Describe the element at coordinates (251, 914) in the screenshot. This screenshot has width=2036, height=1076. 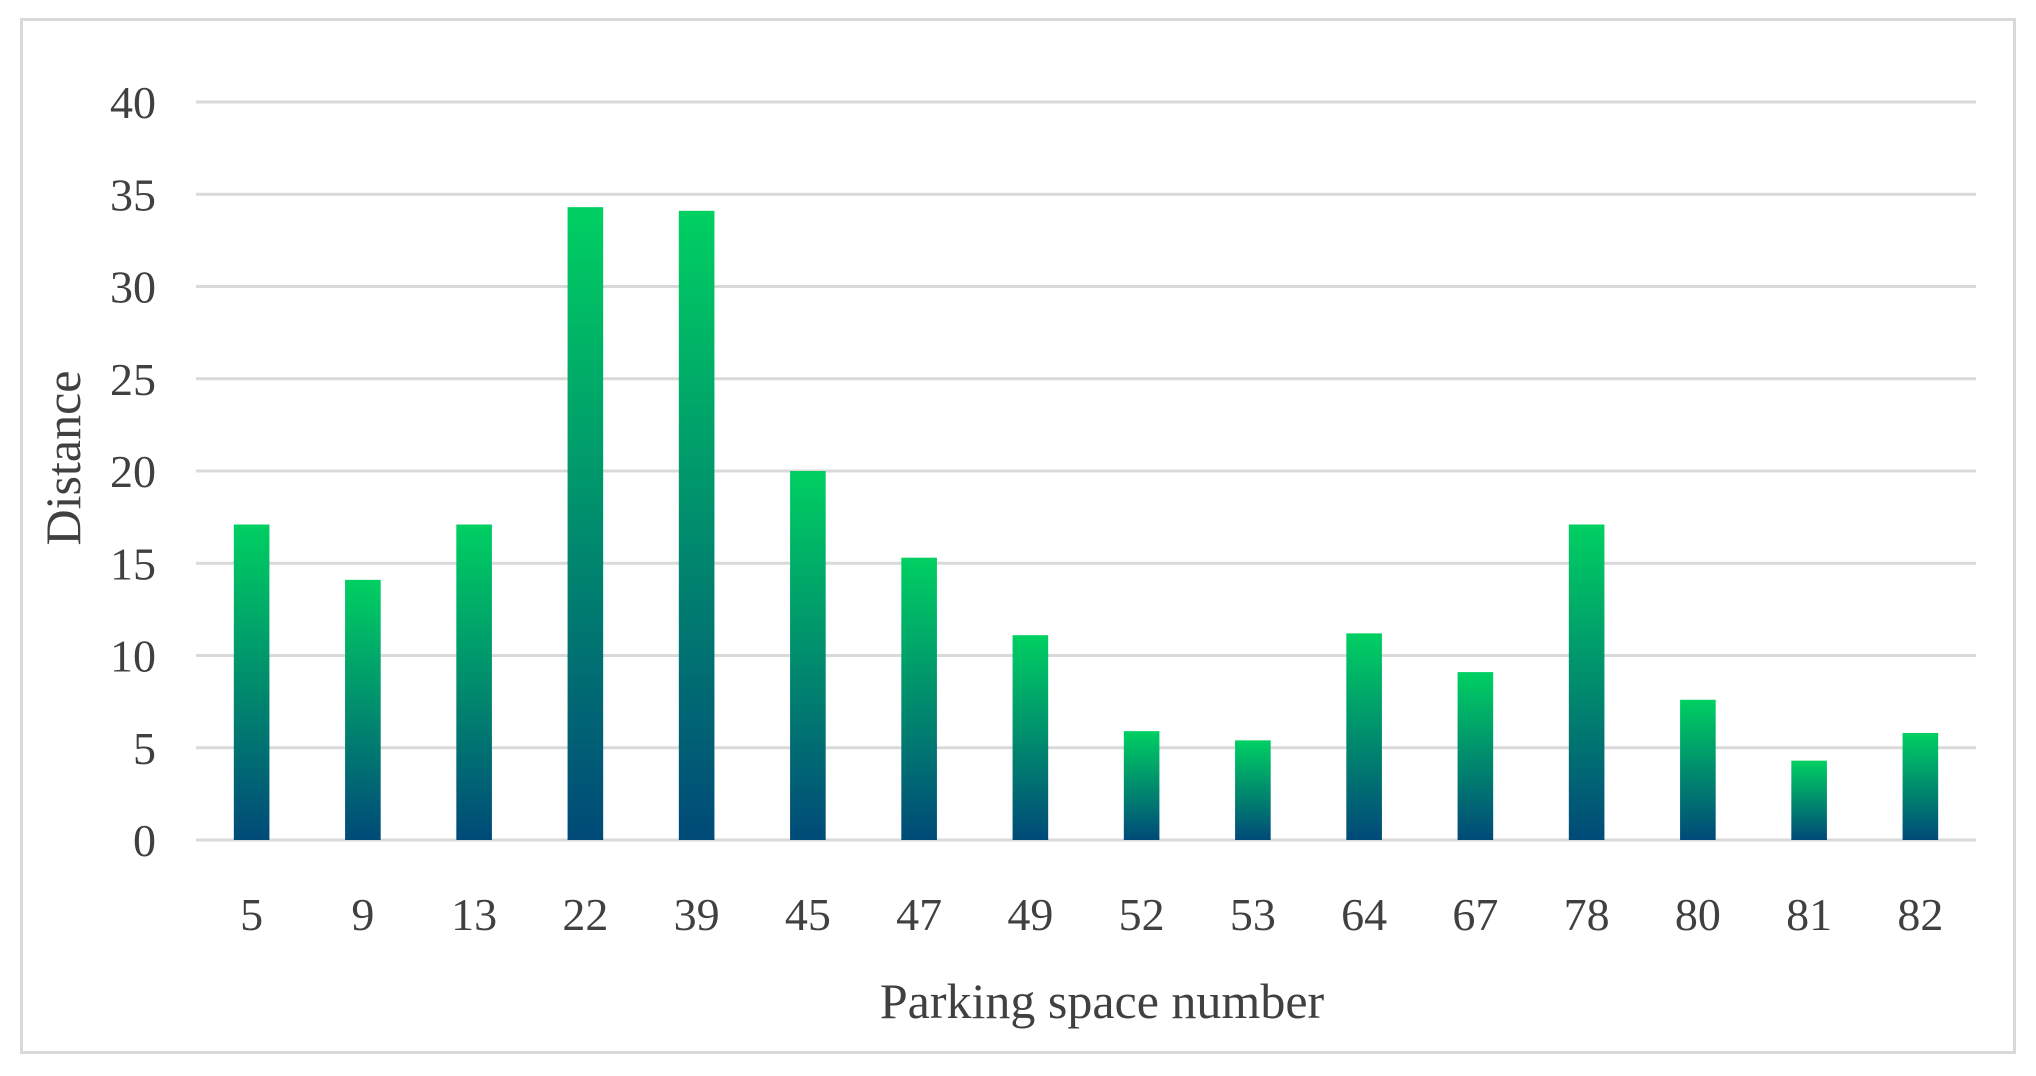
I see `x-tick-label: 5` at that location.